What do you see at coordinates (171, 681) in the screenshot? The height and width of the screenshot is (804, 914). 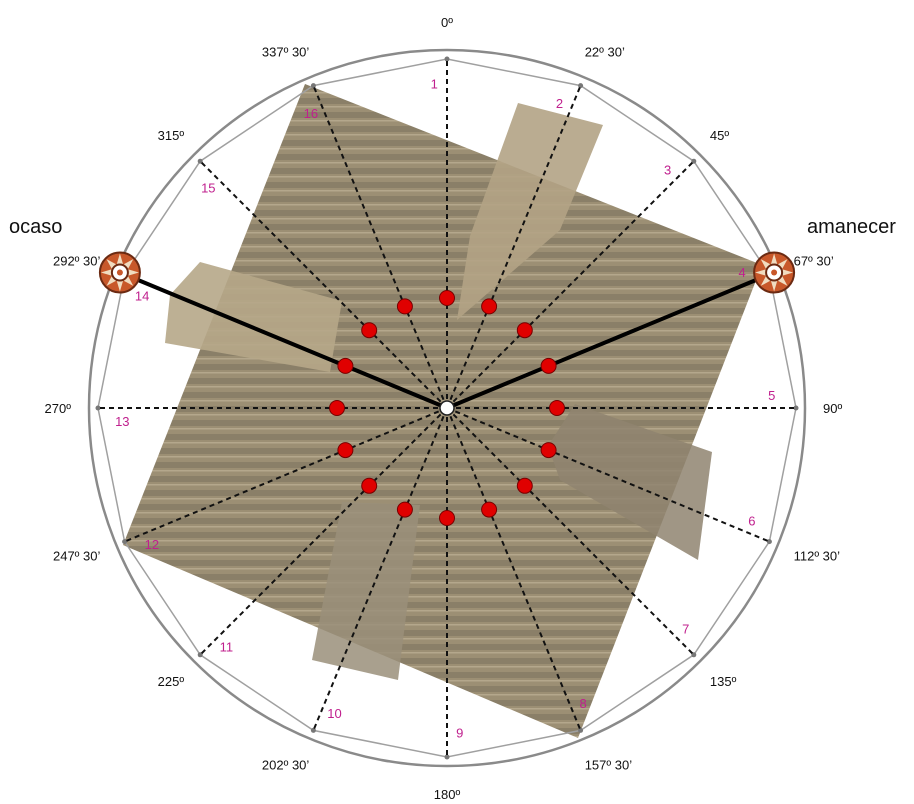 I see `degree-label: 225º` at bounding box center [171, 681].